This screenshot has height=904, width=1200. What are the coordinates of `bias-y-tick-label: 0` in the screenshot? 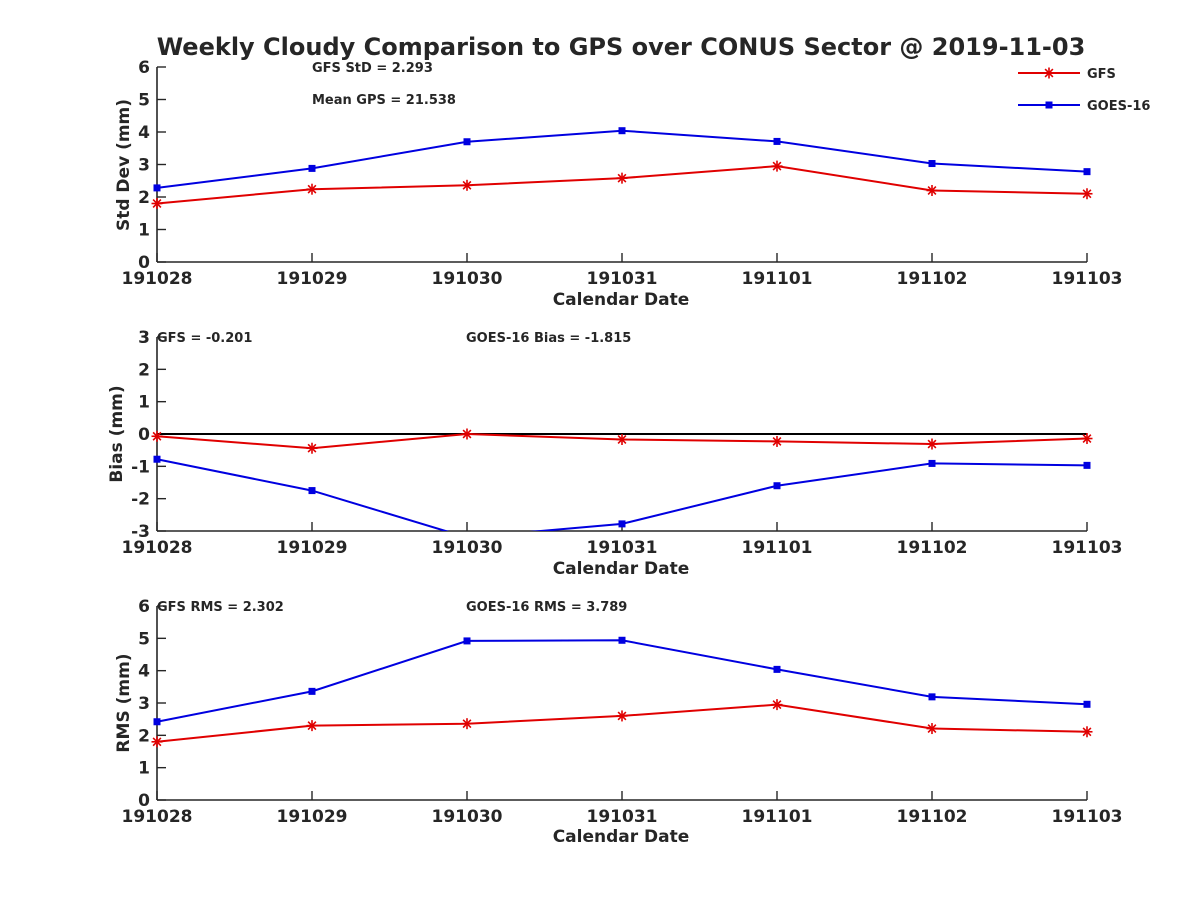 It's located at (144, 435).